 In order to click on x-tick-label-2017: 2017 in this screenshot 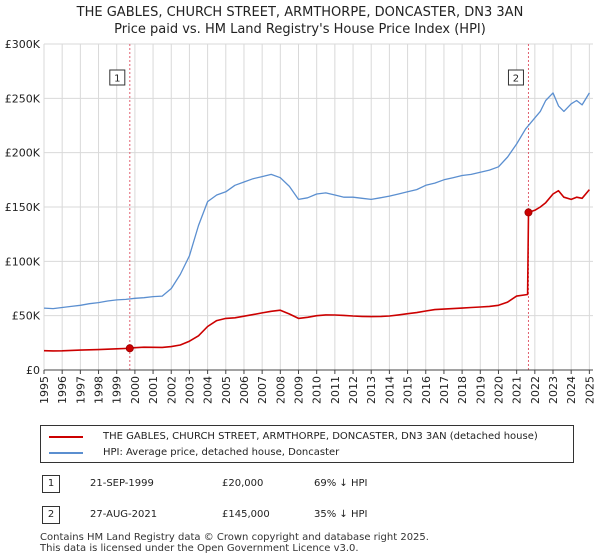, I will do `click(444, 390)`.